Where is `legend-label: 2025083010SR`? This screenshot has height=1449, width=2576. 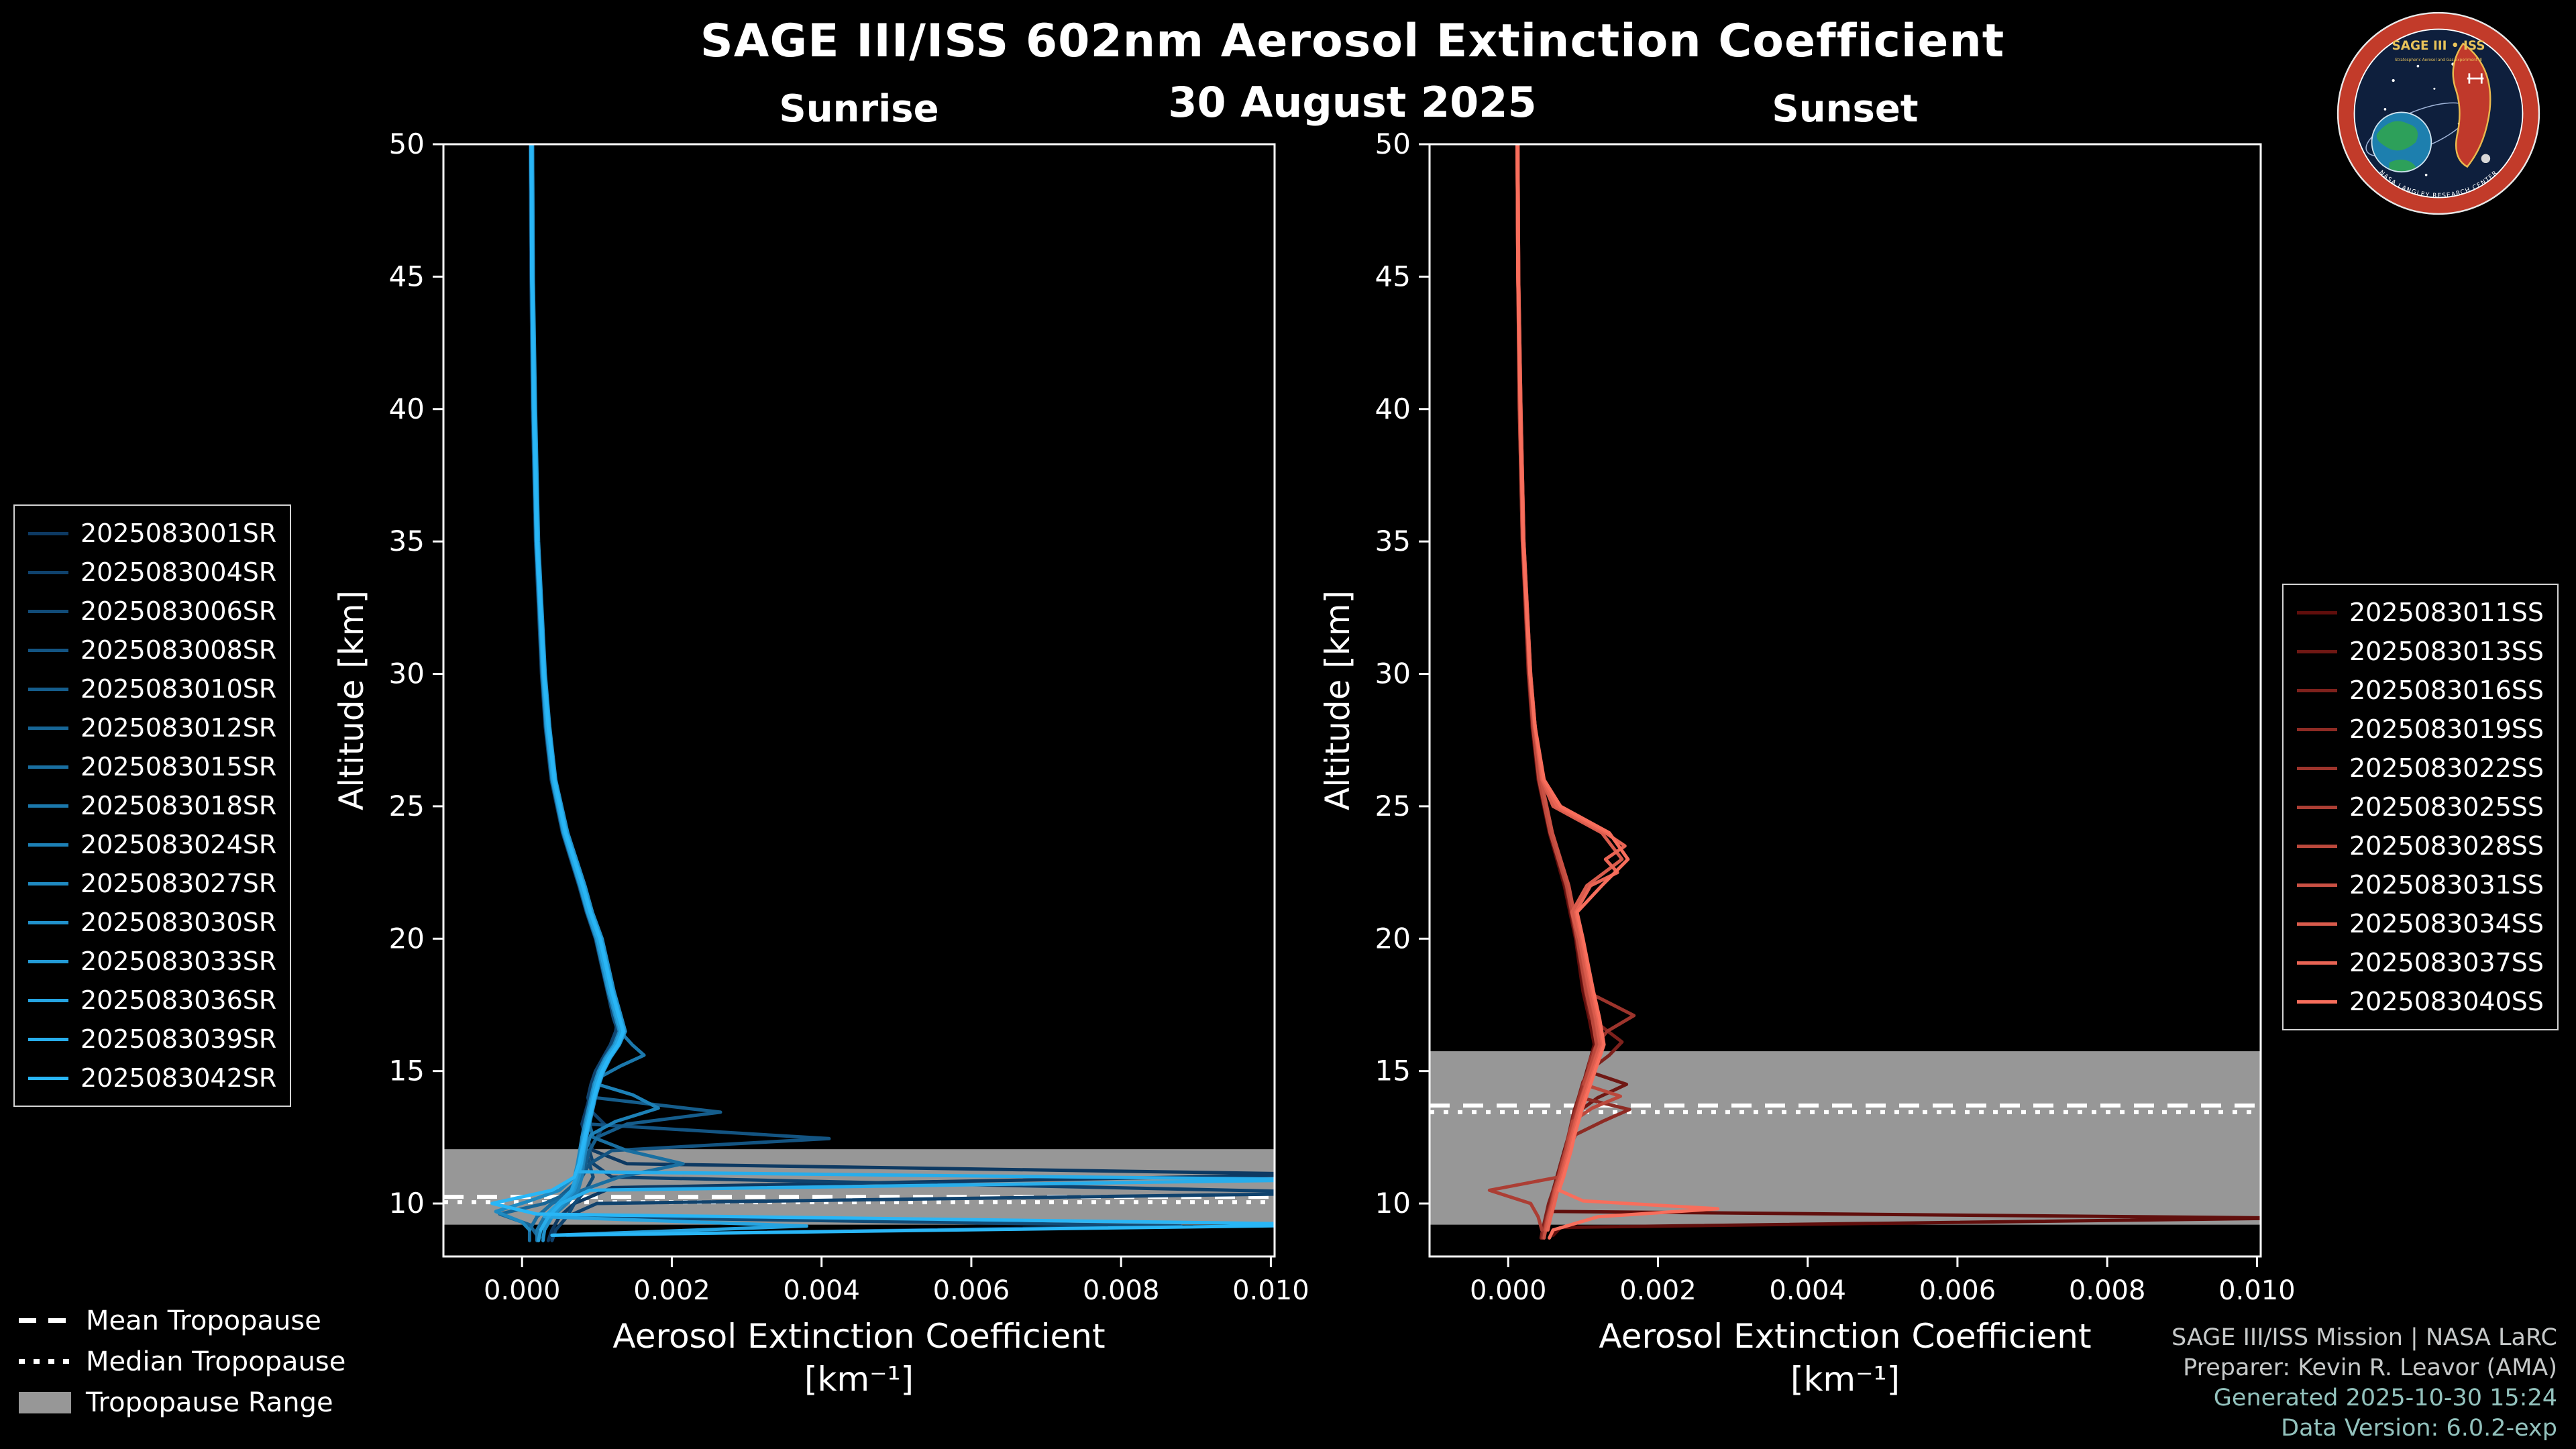
legend-label: 2025083010SR is located at coordinates (178, 689).